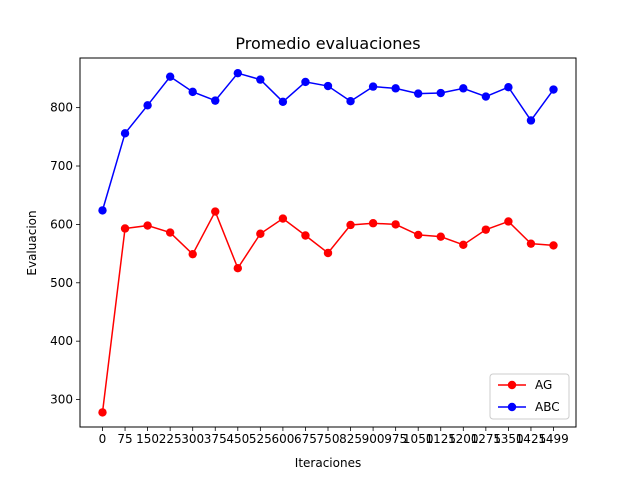 Image resolution: width=640 pixels, height=480 pixels. Describe the element at coordinates (440, 439) in the screenshot. I see `x-tick-label: 1125` at that location.